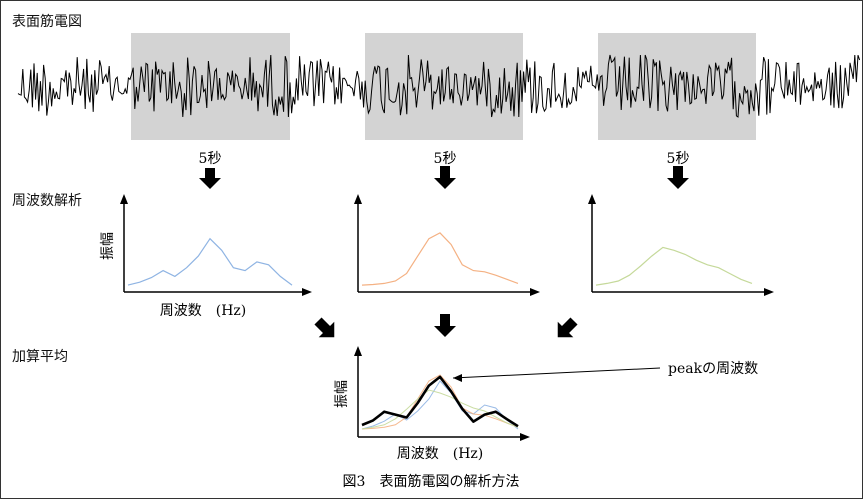  Describe the element at coordinates (47, 22) in the screenshot. I see `semg-title: 表面筋電図` at that location.